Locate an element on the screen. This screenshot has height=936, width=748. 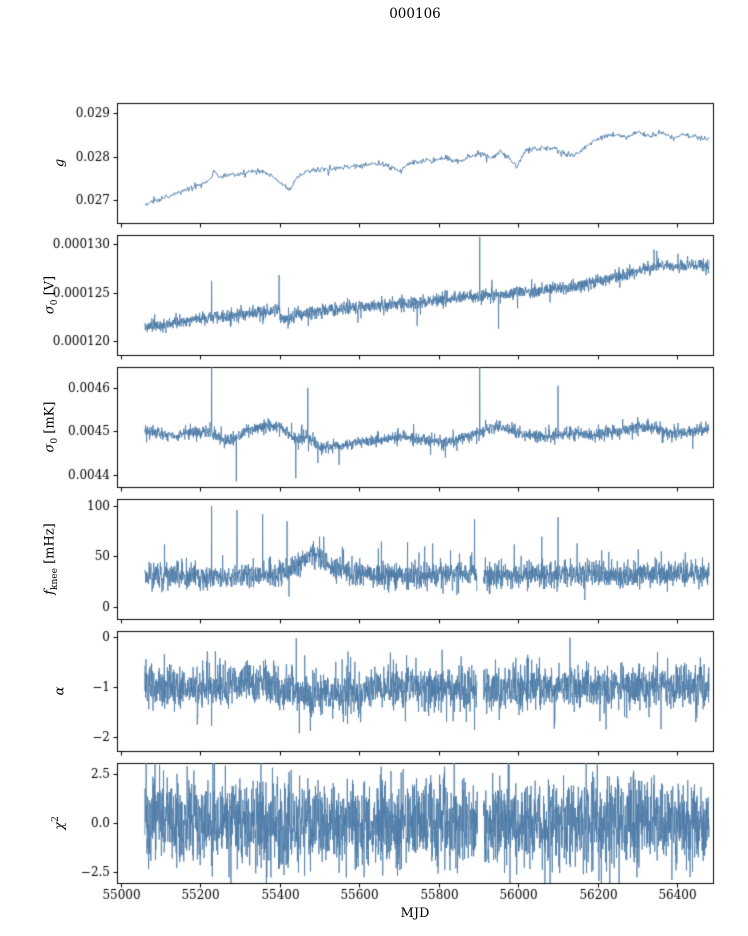
ylabel-base: χ is located at coordinates (60, 825).